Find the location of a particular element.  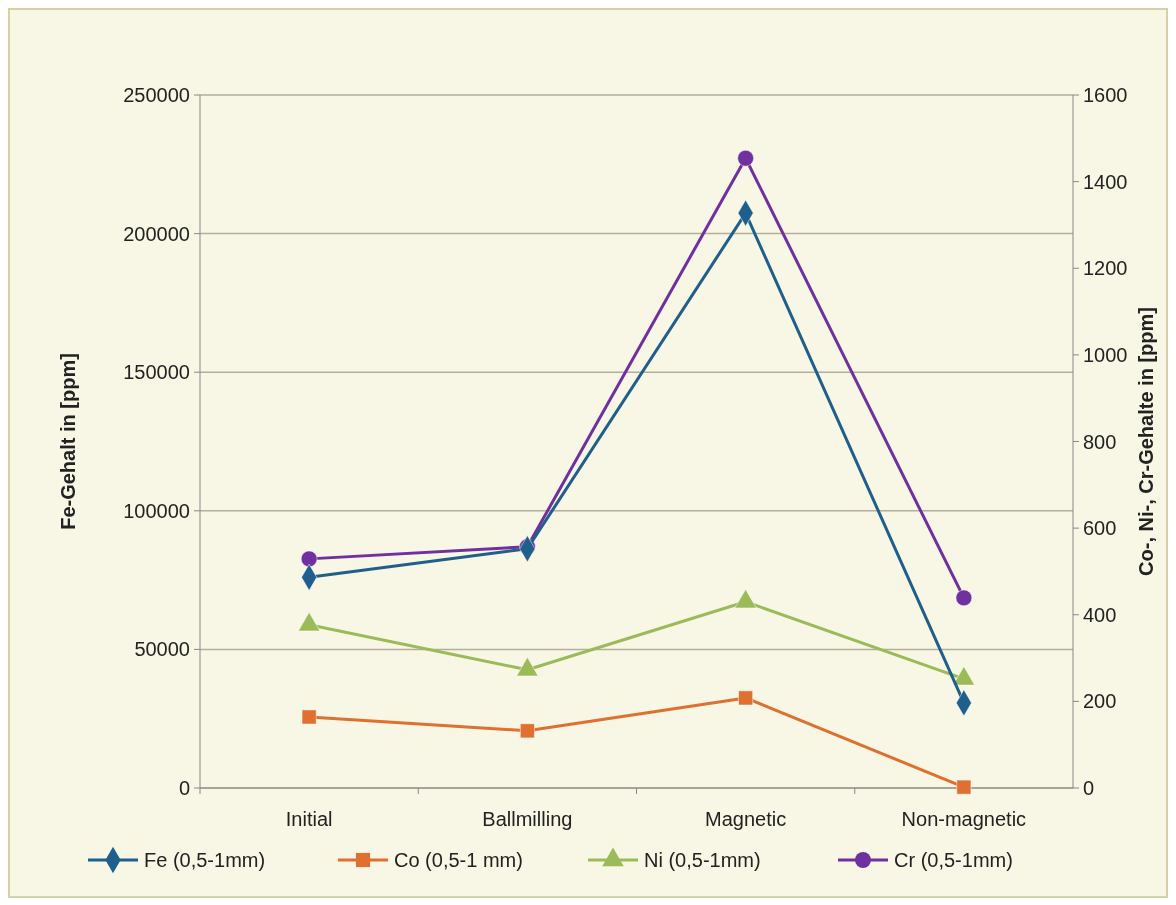

y2-tick-label: 0 is located at coordinates (1089, 788).